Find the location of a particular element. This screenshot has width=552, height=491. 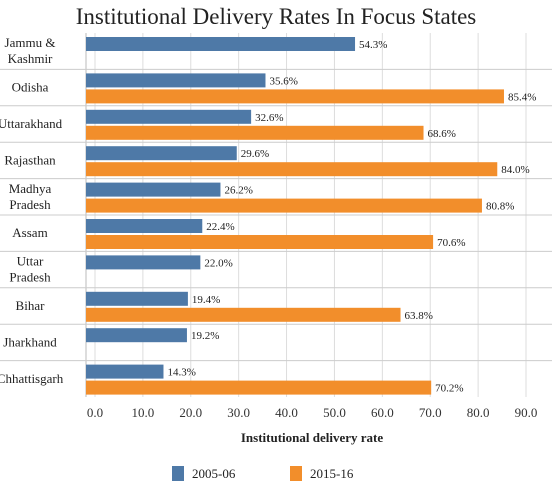

data-label: 70.6% is located at coordinates (451, 243).